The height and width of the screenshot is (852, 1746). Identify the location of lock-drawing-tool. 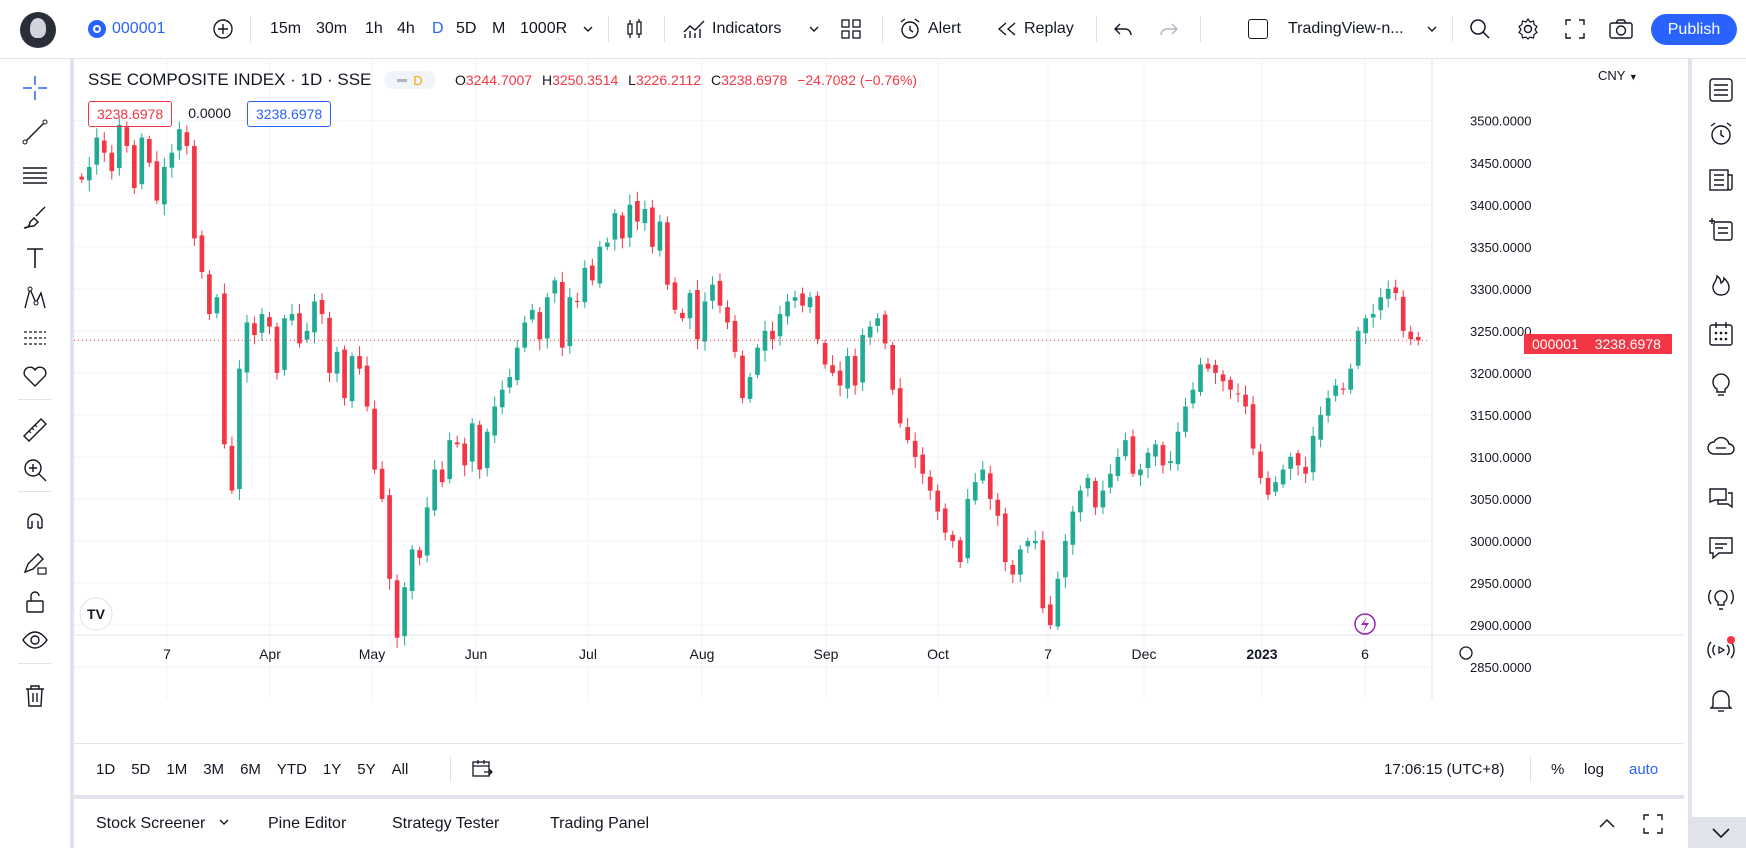
(35, 564).